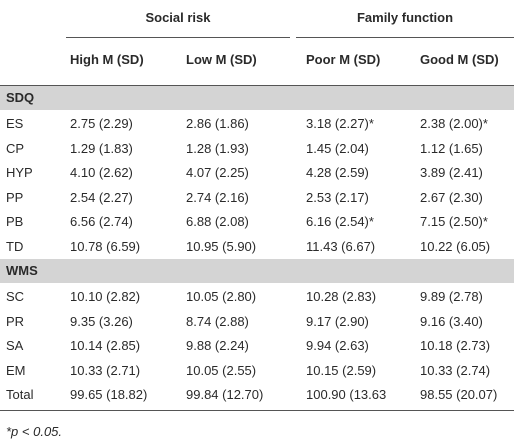 This screenshot has width=514, height=445. I want to click on row-label: SC, so click(15, 296).